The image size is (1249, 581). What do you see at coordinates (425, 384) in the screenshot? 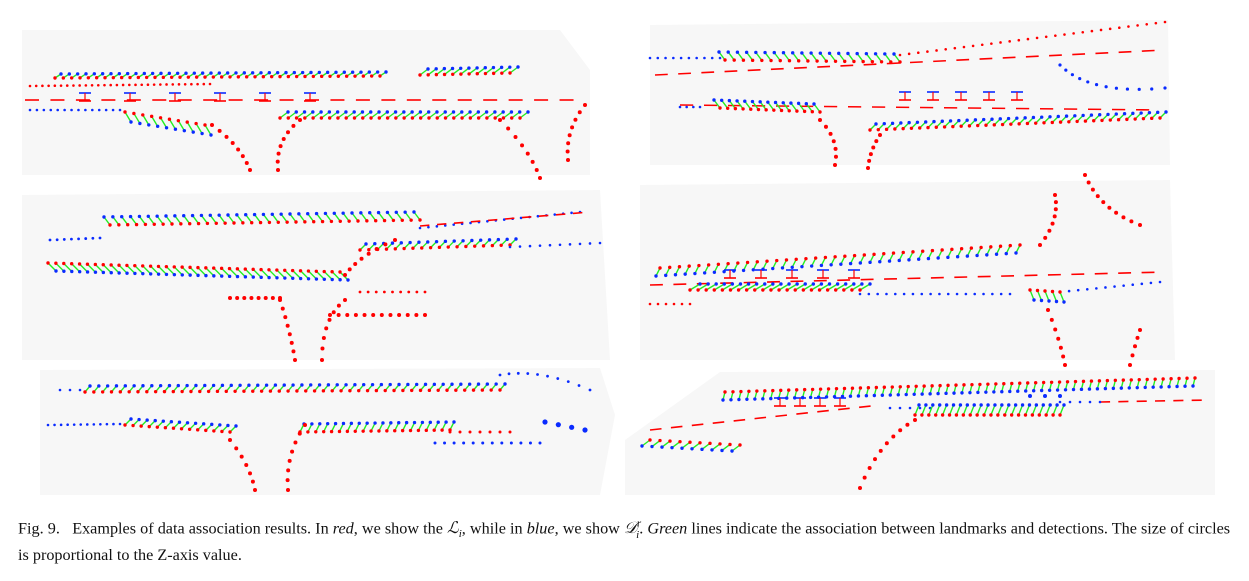
I see `p5-assoc-top-detection` at bounding box center [425, 384].